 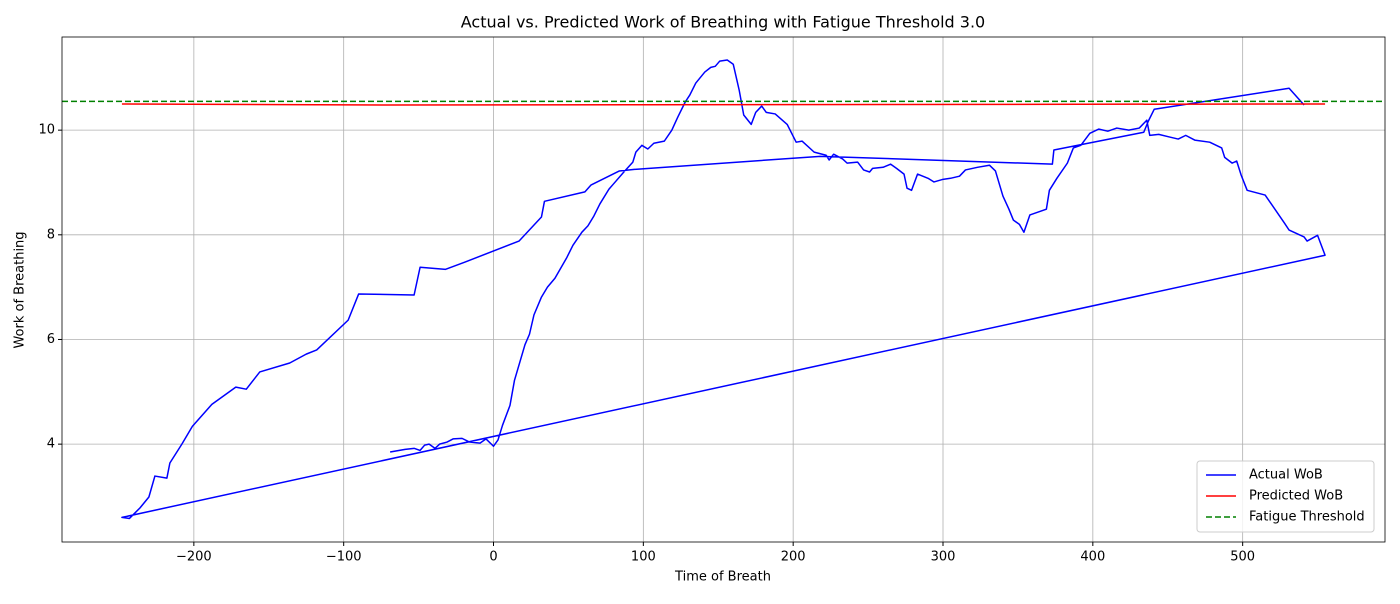 I want to click on x-tick-label: 500, so click(x=1242, y=557).